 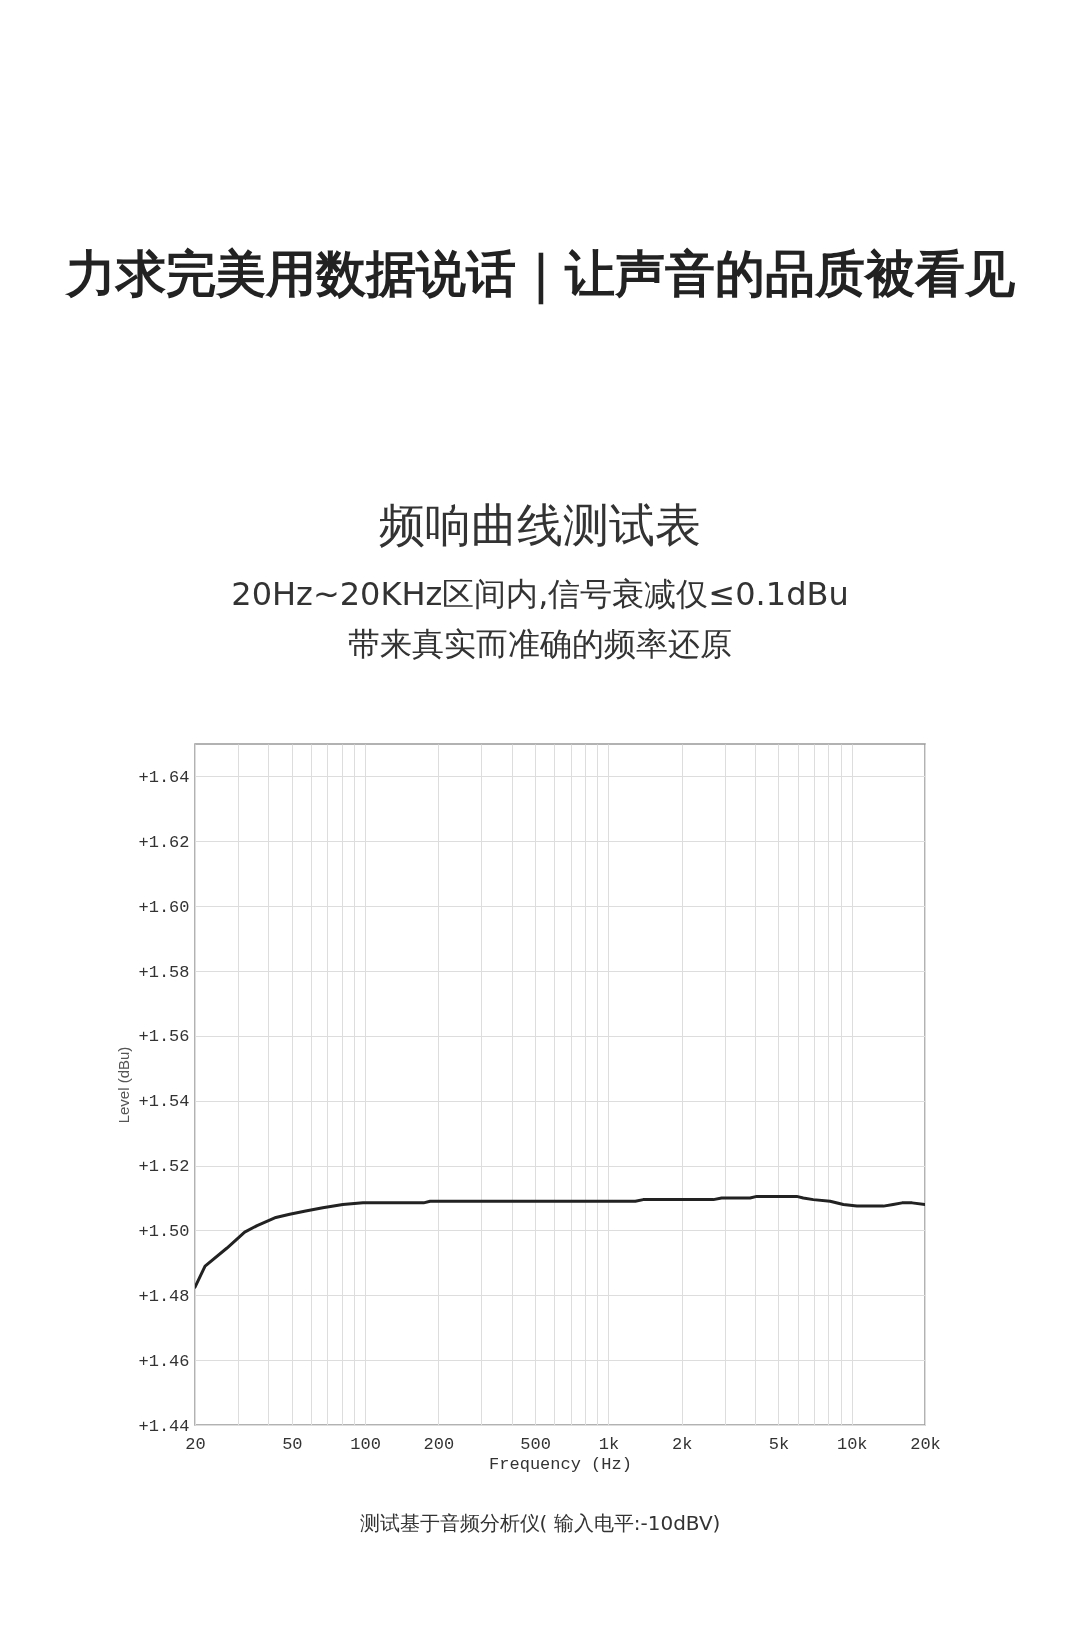 I want to click on x-tick-label: 5k, so click(x=779, y=1444).